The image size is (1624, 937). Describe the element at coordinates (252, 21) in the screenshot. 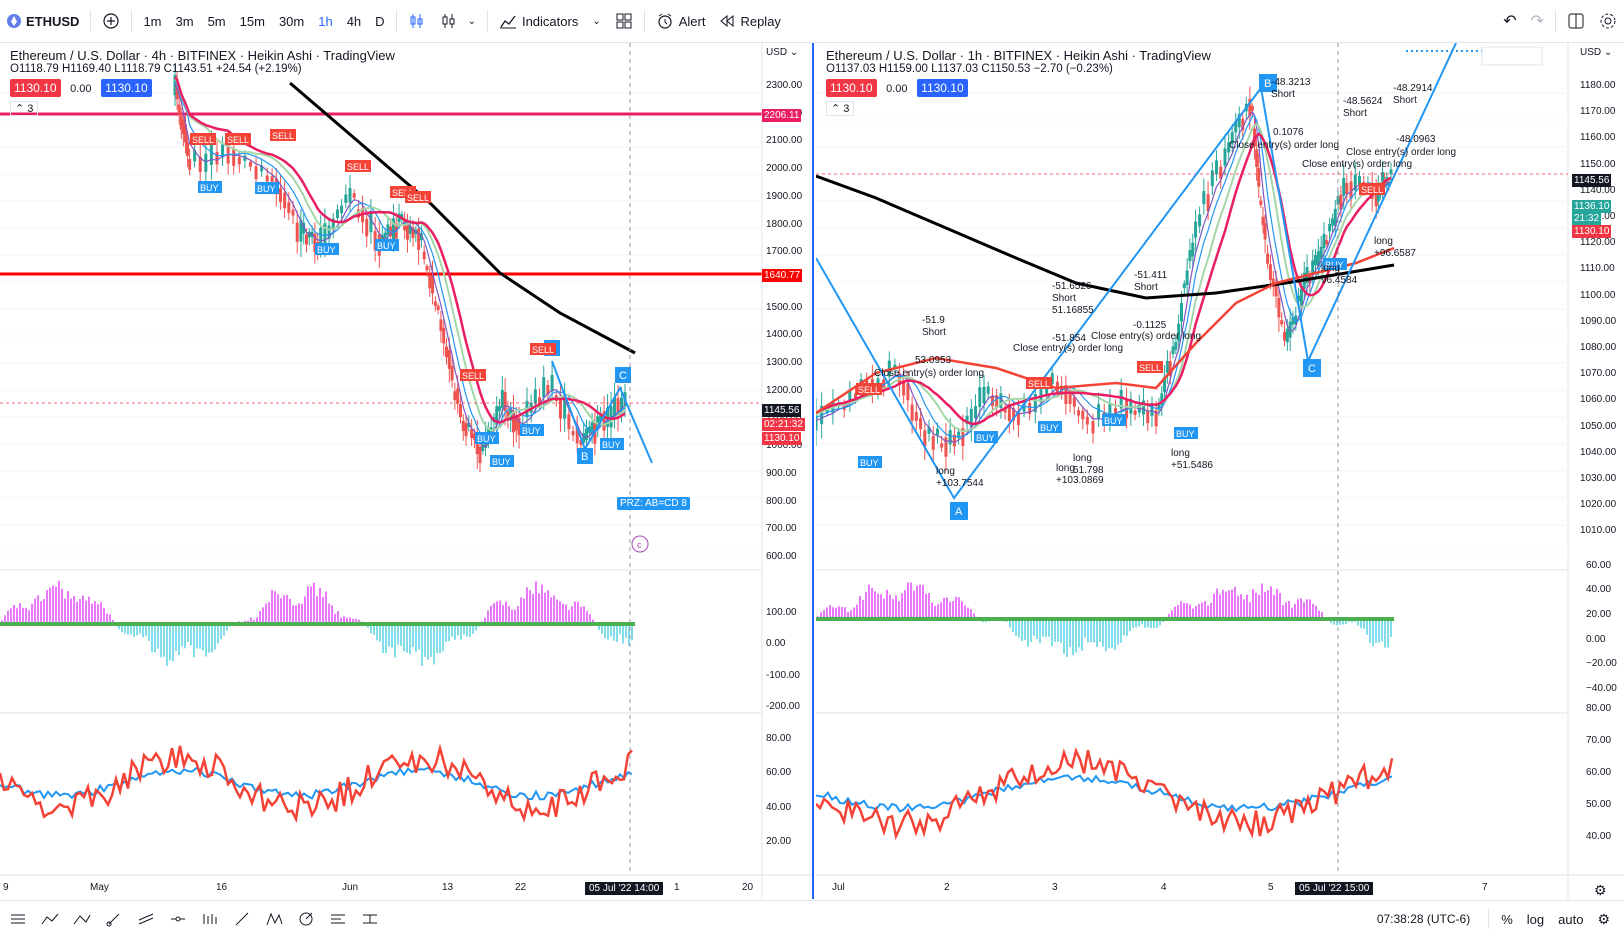

I see `interval-15m: 15m` at that location.